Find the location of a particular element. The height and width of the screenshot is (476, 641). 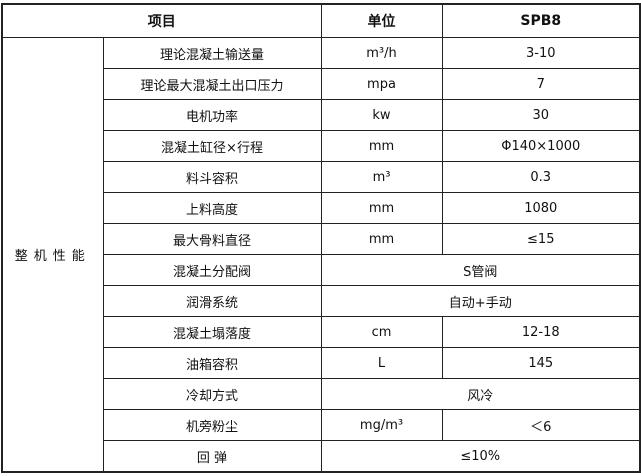

item-cell: 润滑系统 is located at coordinates (212, 301).